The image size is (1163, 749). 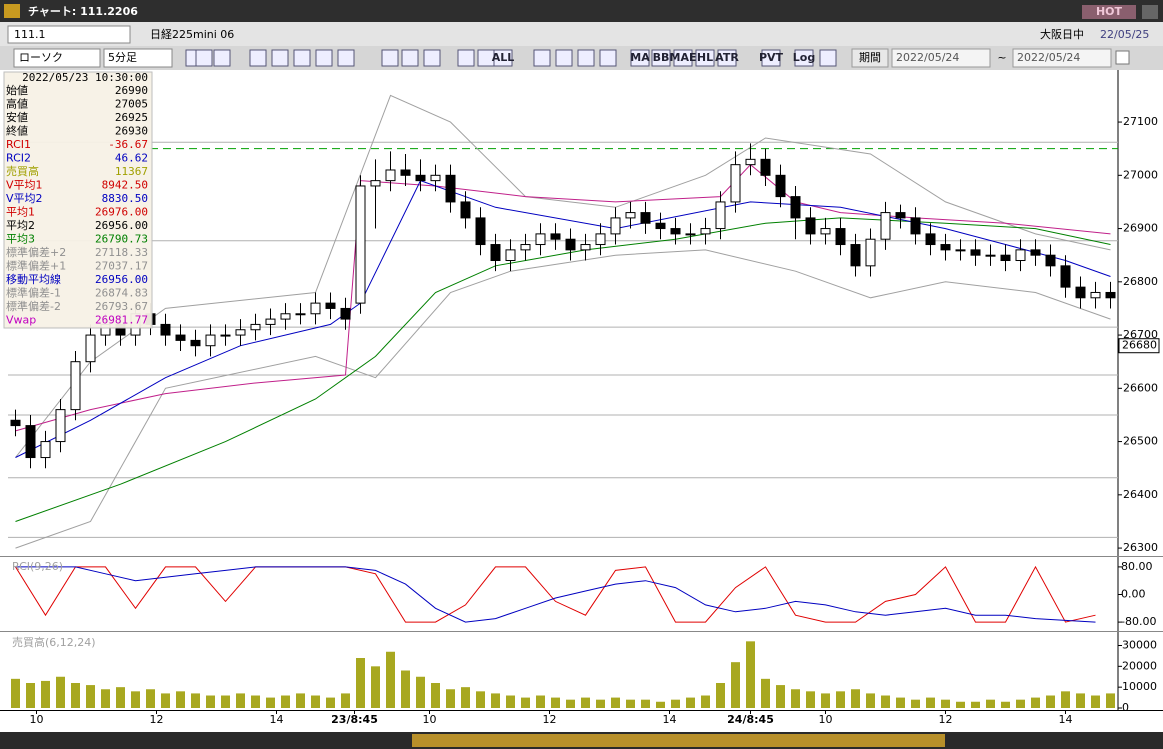 I want to click on toolbar-icon-label: PVT, so click(x=771, y=57).